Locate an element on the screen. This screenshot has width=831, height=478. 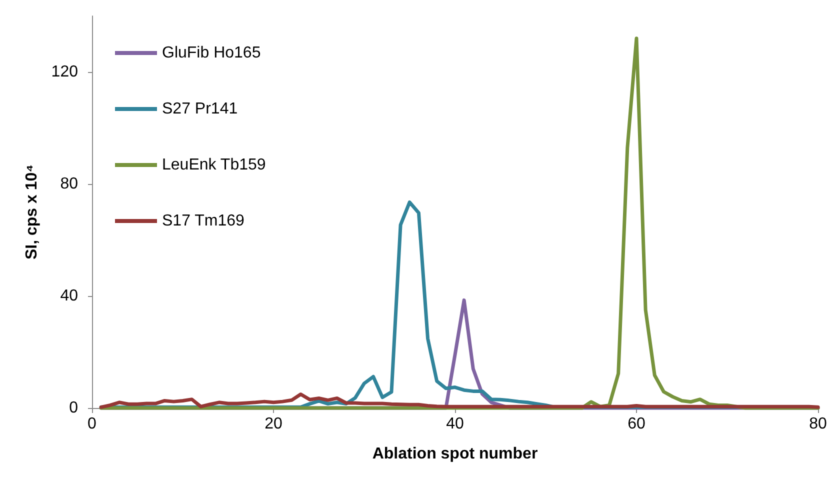
line-series is located at coordinates (459, 400).